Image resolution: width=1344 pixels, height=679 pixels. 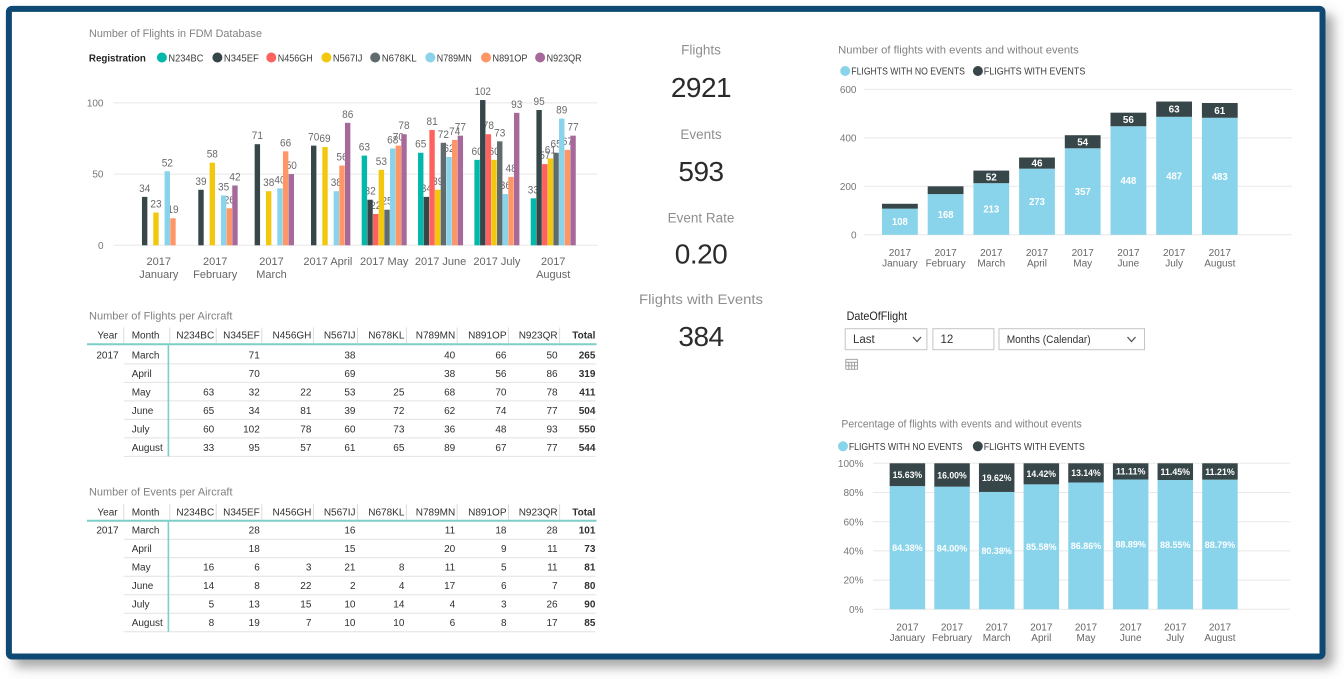 I want to click on svg-text: 26, so click(x=229, y=200).